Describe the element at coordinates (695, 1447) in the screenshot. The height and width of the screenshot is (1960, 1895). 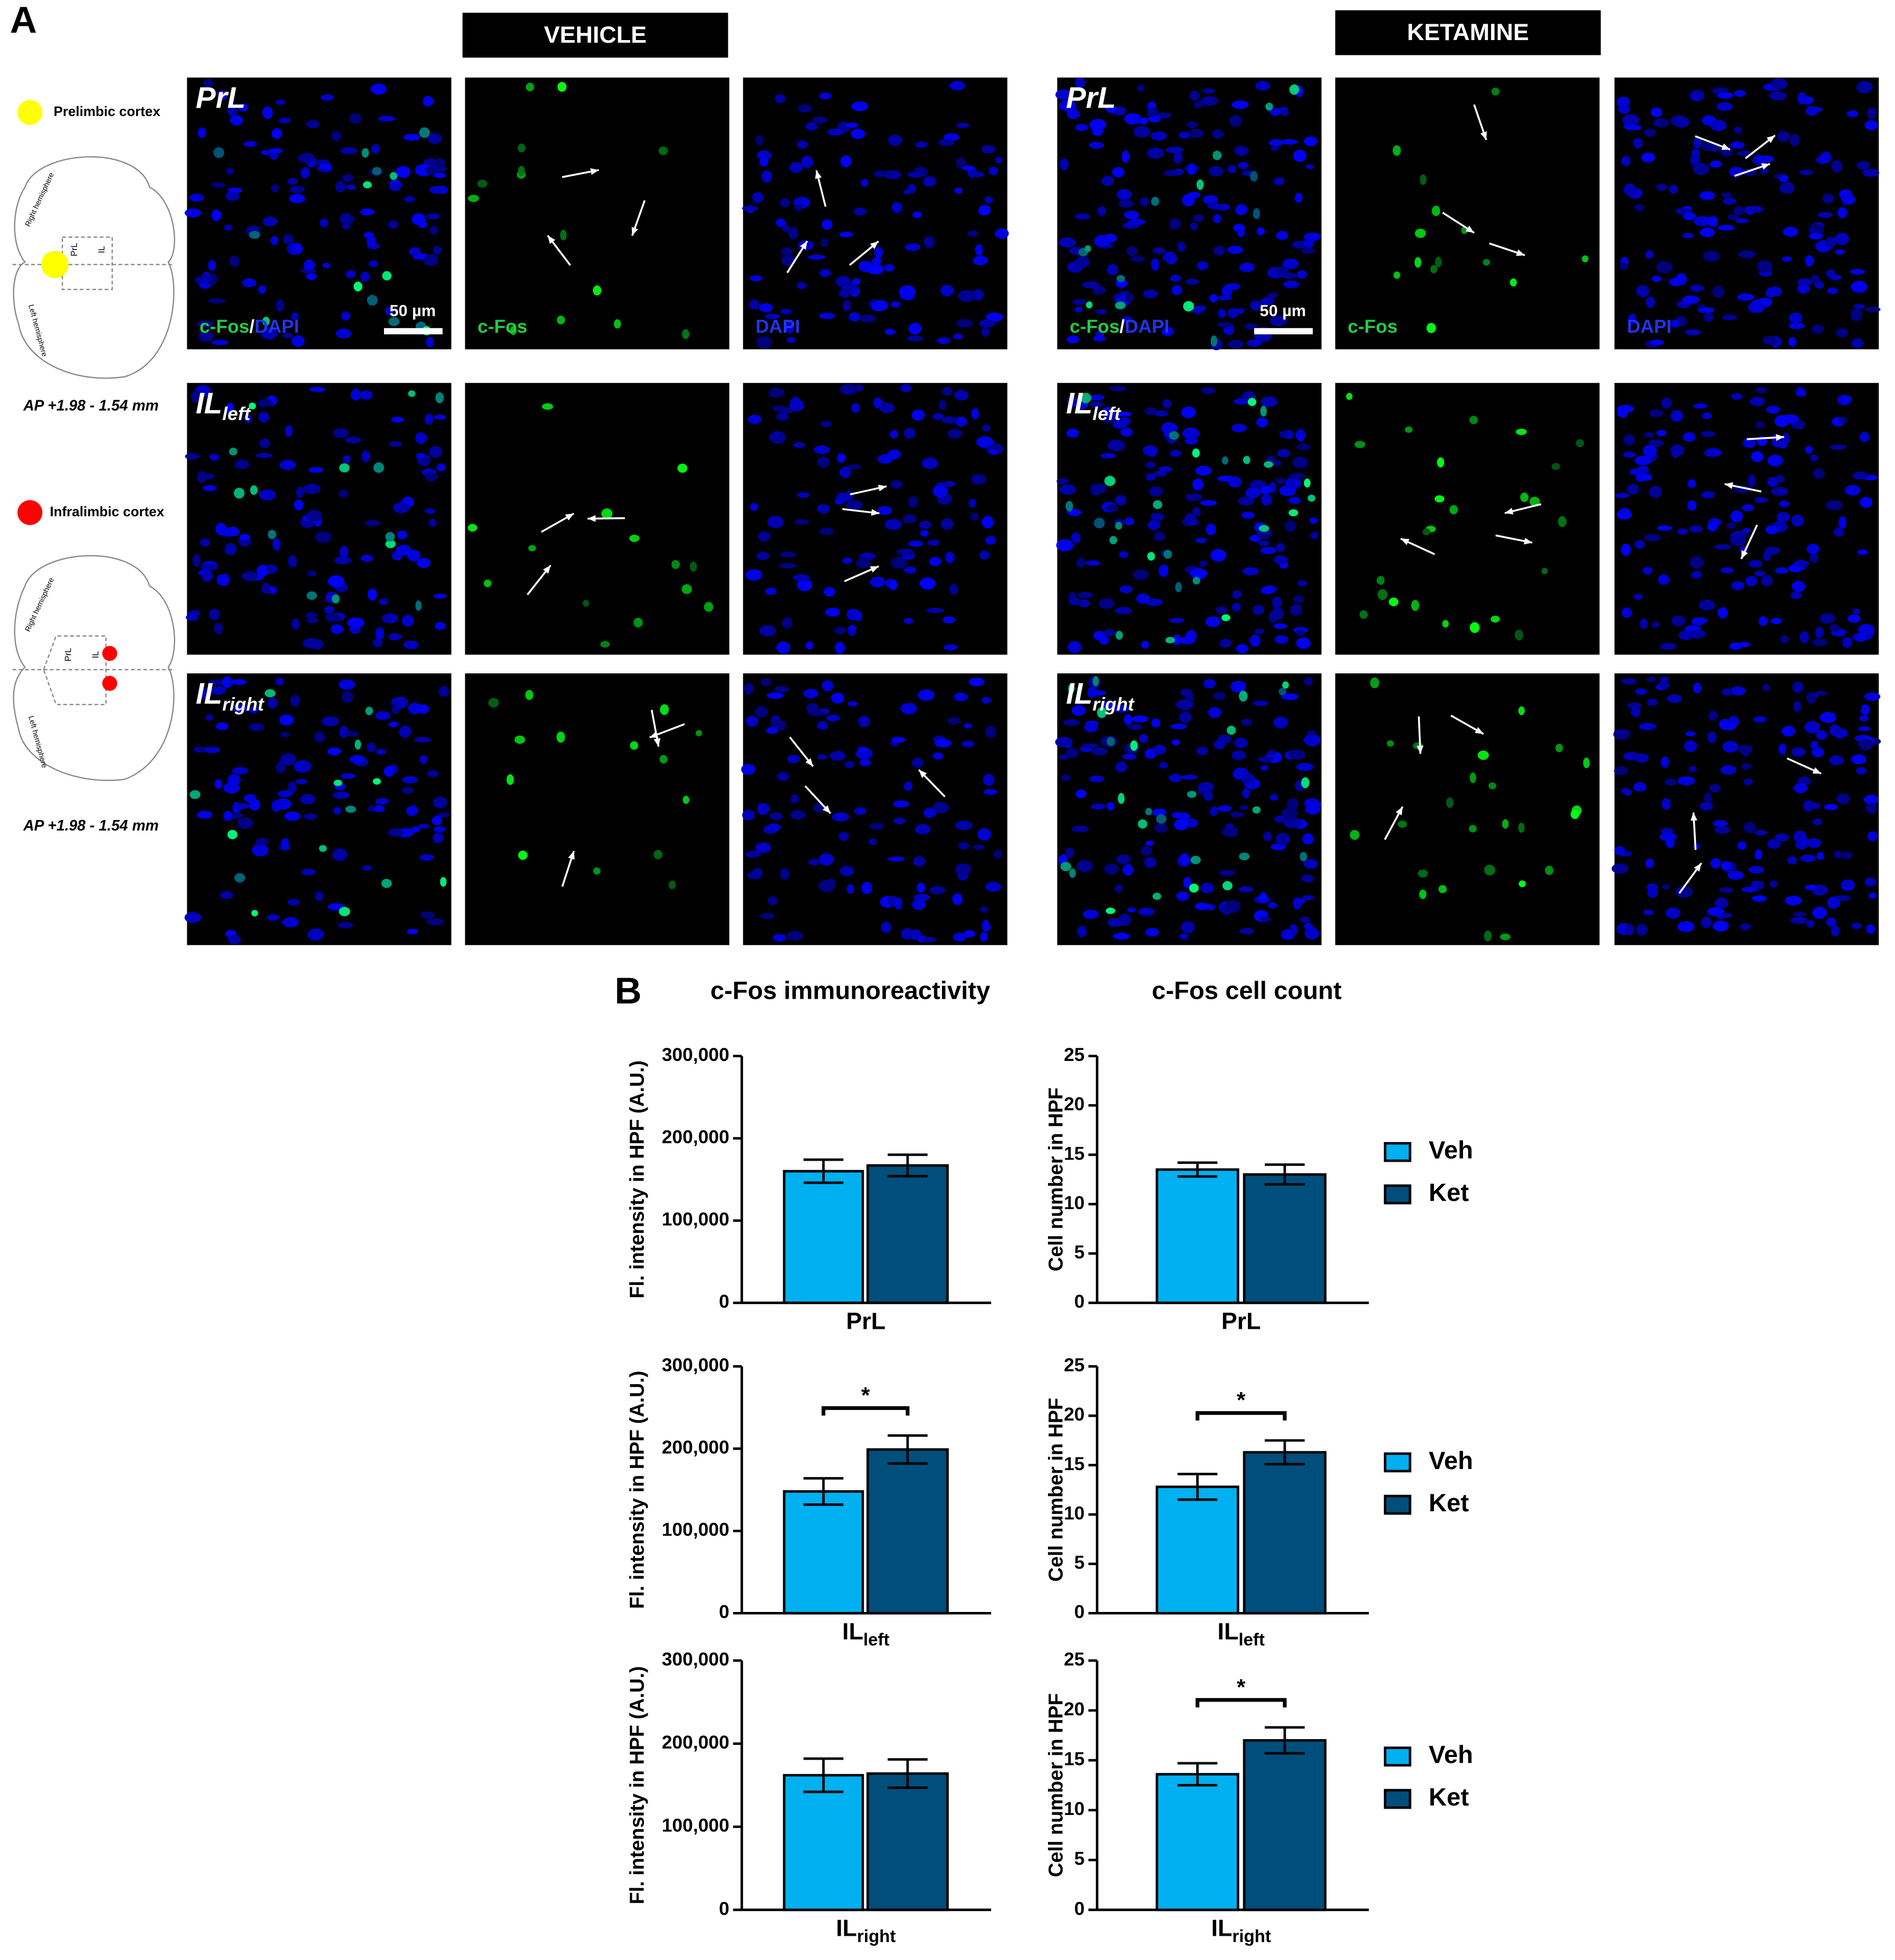
I see `y-tick-label: 200,000` at that location.